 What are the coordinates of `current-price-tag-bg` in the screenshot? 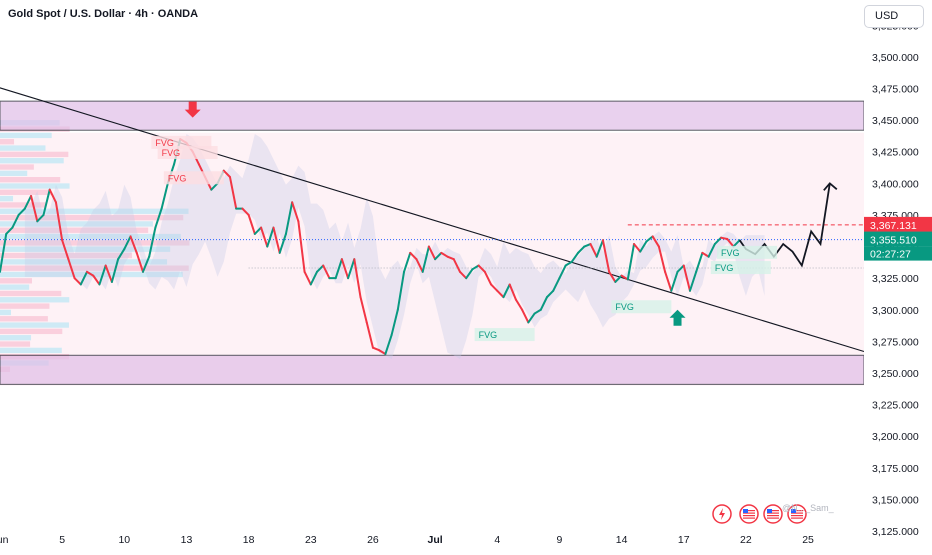 It's located at (898, 239).